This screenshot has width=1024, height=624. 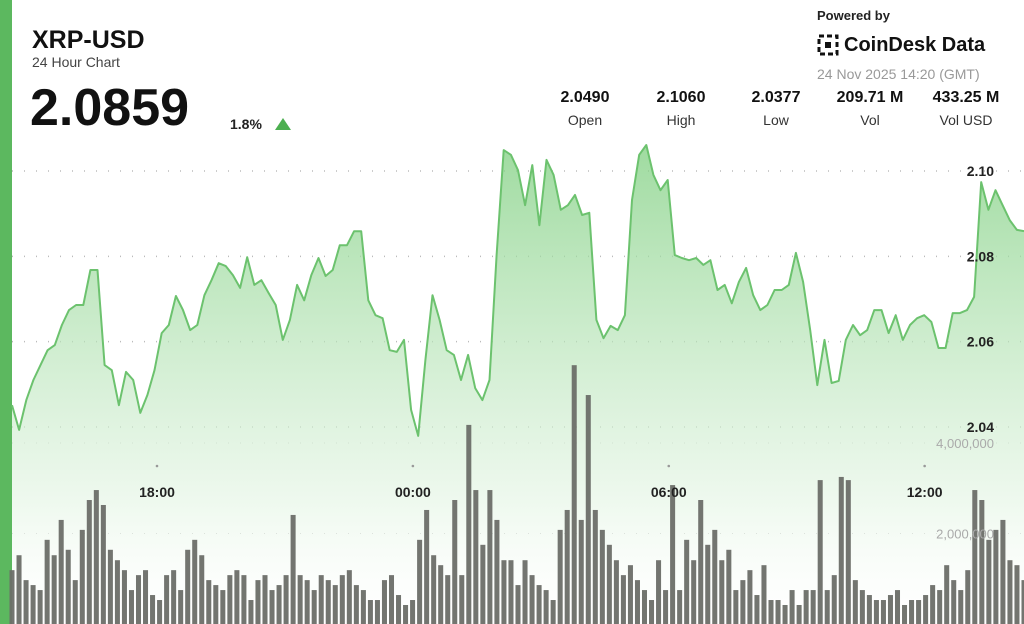 What do you see at coordinates (88, 40) in the screenshot?
I see `title: XRP-USD` at bounding box center [88, 40].